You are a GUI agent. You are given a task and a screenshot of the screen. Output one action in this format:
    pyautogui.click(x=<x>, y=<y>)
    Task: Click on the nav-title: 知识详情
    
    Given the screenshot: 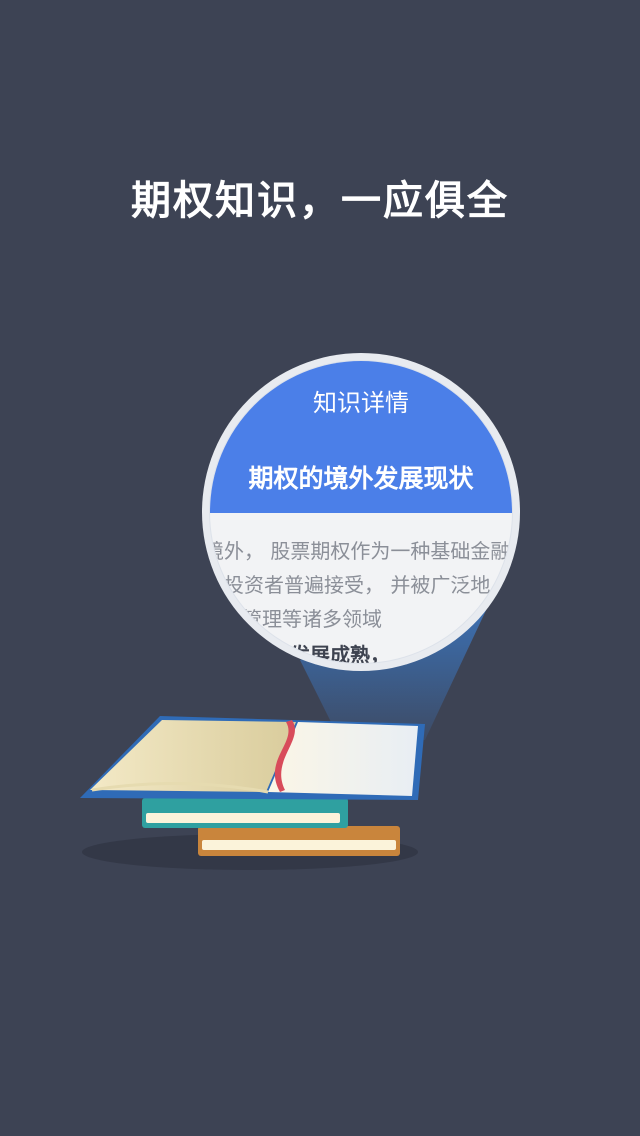 What is the action you would take?
    pyautogui.click(x=361, y=403)
    